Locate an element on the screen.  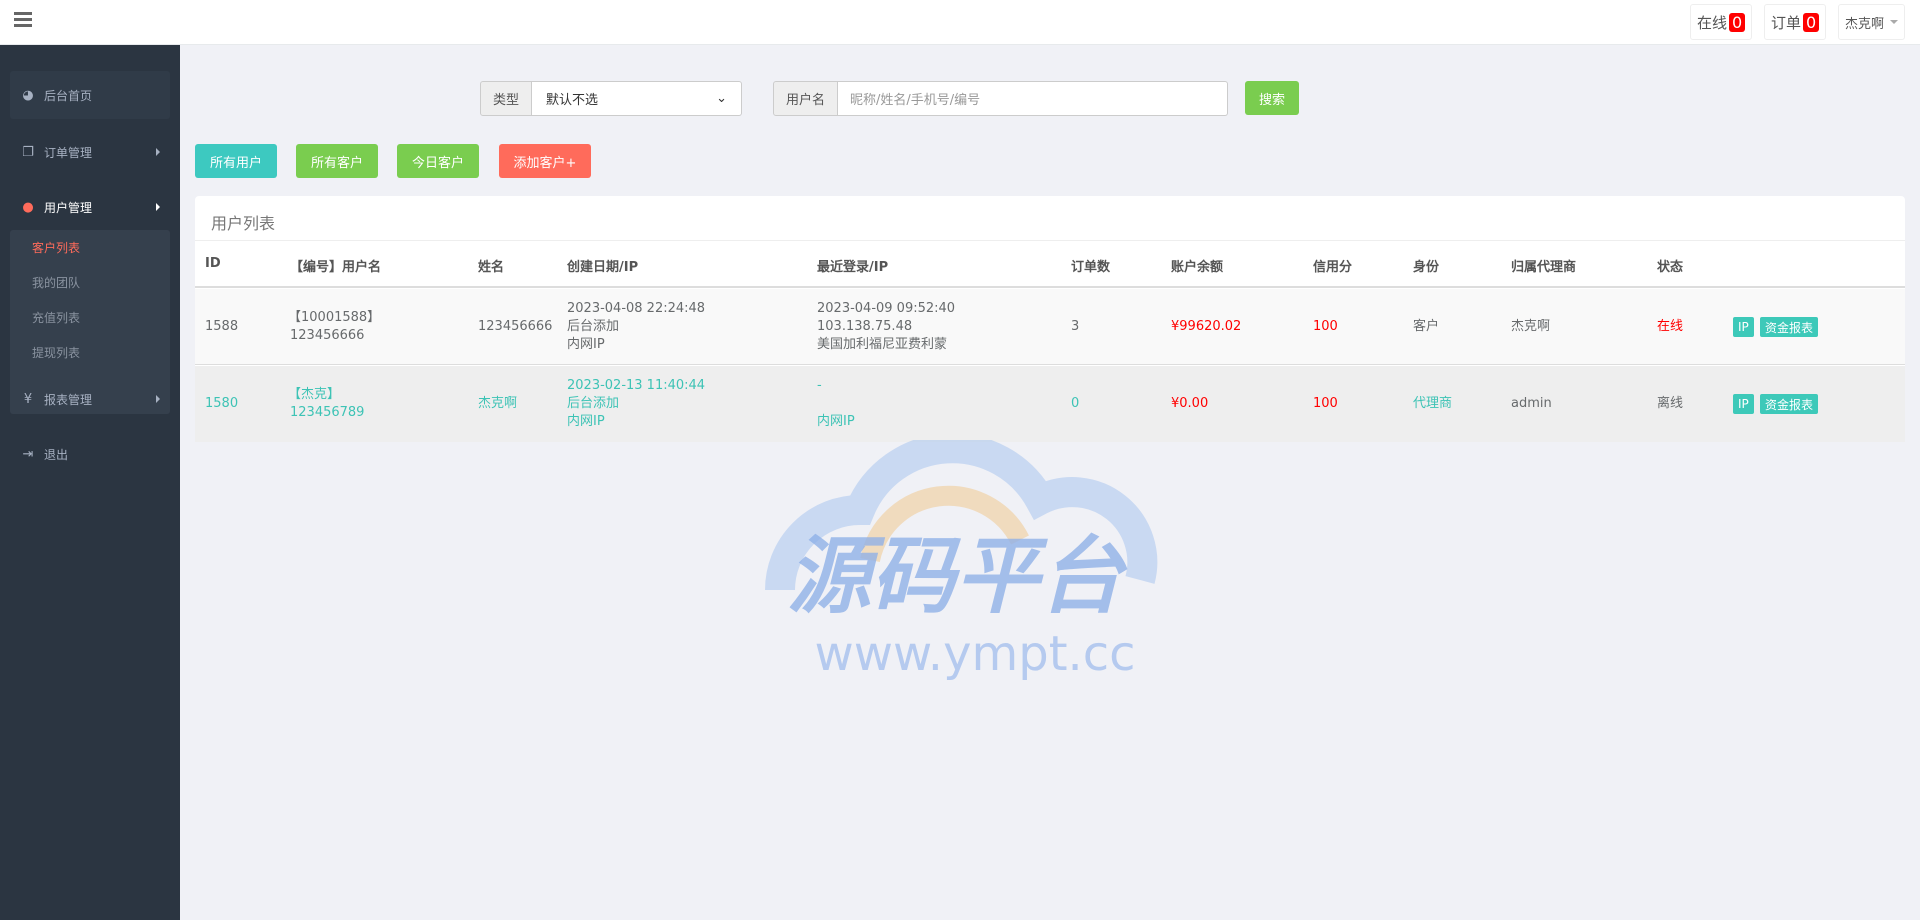
cell-balance: ¥99620.02 is located at coordinates (1206, 326).